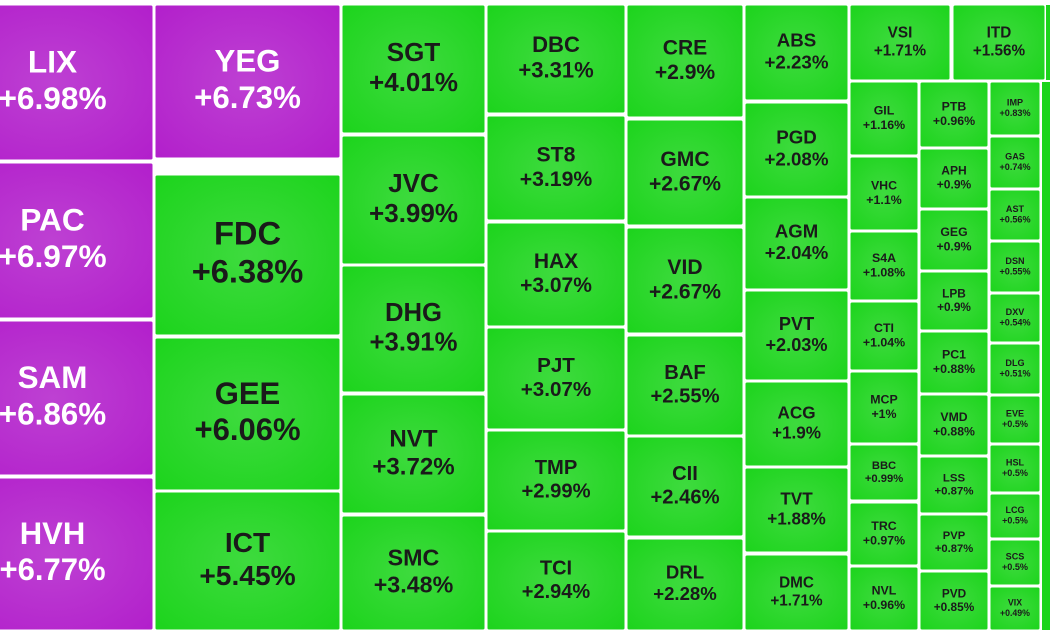 The width and height of the screenshot is (1050, 630). I want to click on ticker: ITD, so click(999, 33).